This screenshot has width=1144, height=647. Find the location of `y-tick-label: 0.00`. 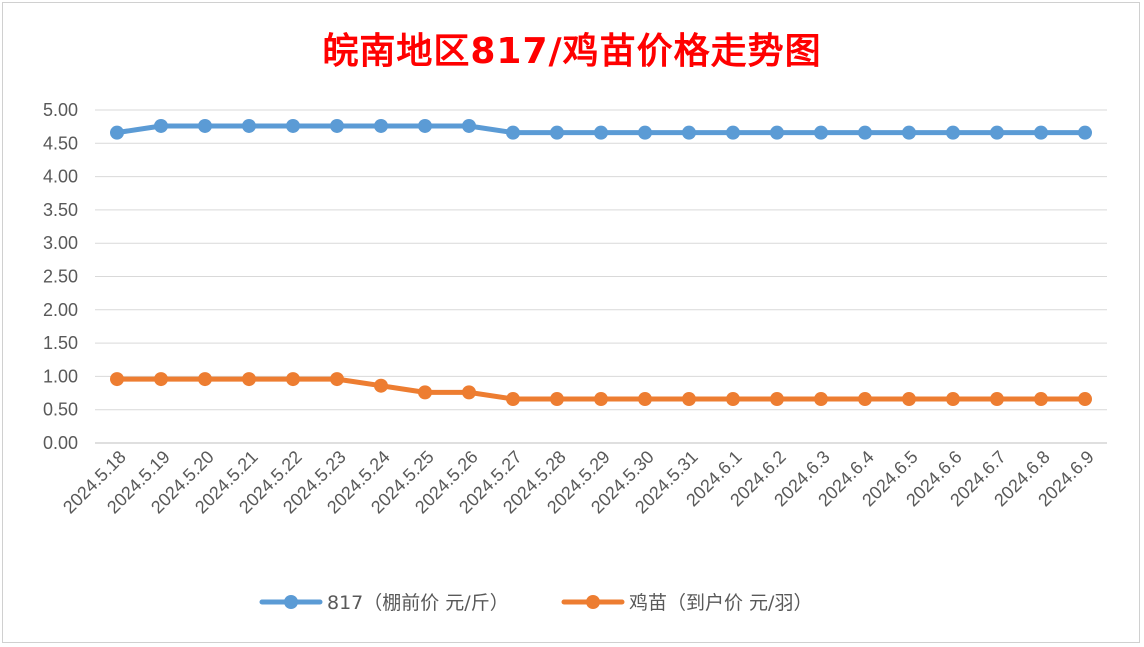

y-tick-label: 0.00 is located at coordinates (60, 443).